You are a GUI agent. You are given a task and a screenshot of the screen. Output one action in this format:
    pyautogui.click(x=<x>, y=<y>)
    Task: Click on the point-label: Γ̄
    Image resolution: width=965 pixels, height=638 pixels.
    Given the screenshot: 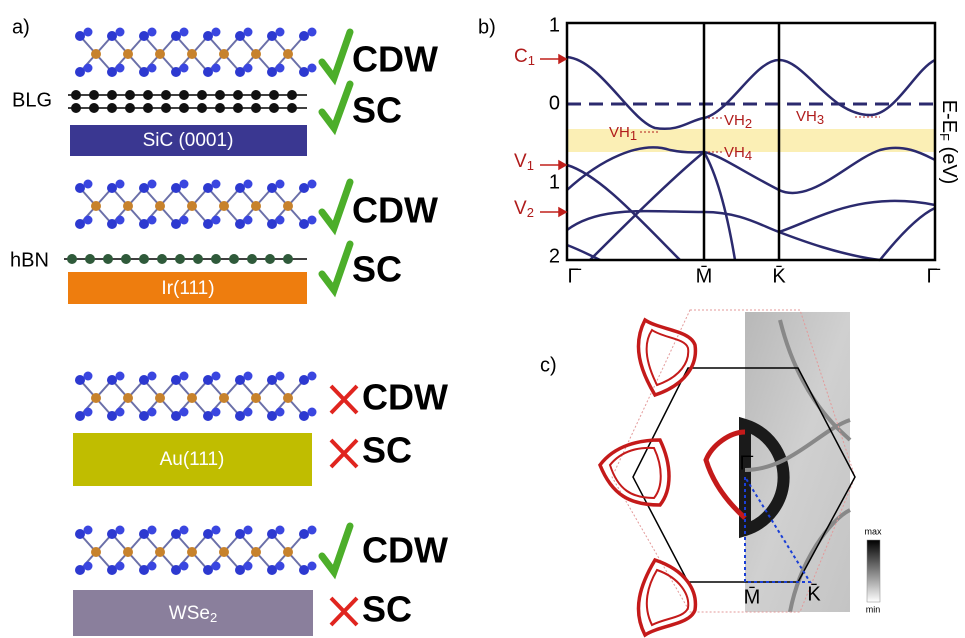 What is the action you would take?
    pyautogui.click(x=746, y=463)
    